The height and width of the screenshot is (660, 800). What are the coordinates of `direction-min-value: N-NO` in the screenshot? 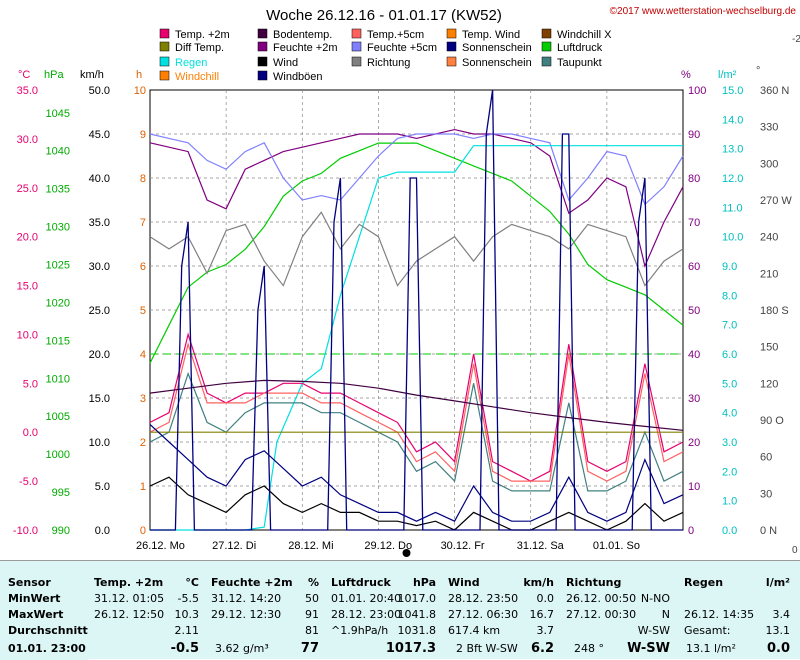 It's located at (655, 598).